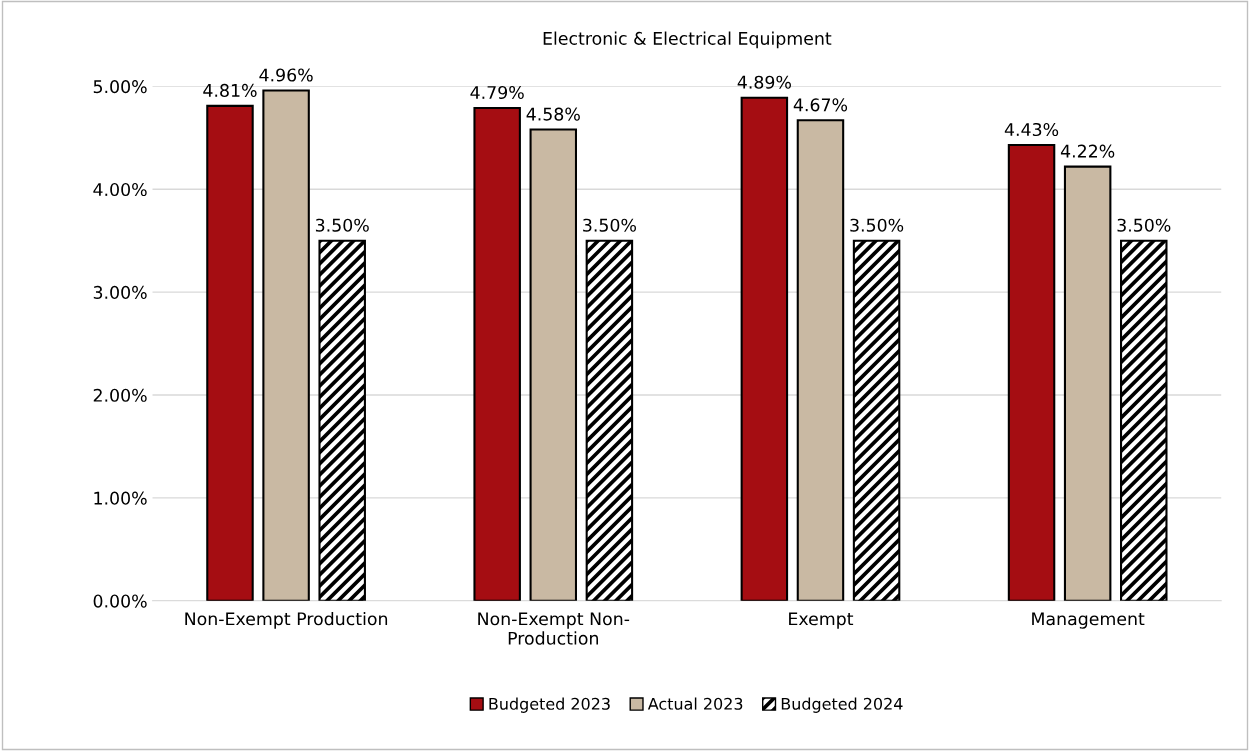  I want to click on legend-label: Budgeted 2024, so click(842, 705).